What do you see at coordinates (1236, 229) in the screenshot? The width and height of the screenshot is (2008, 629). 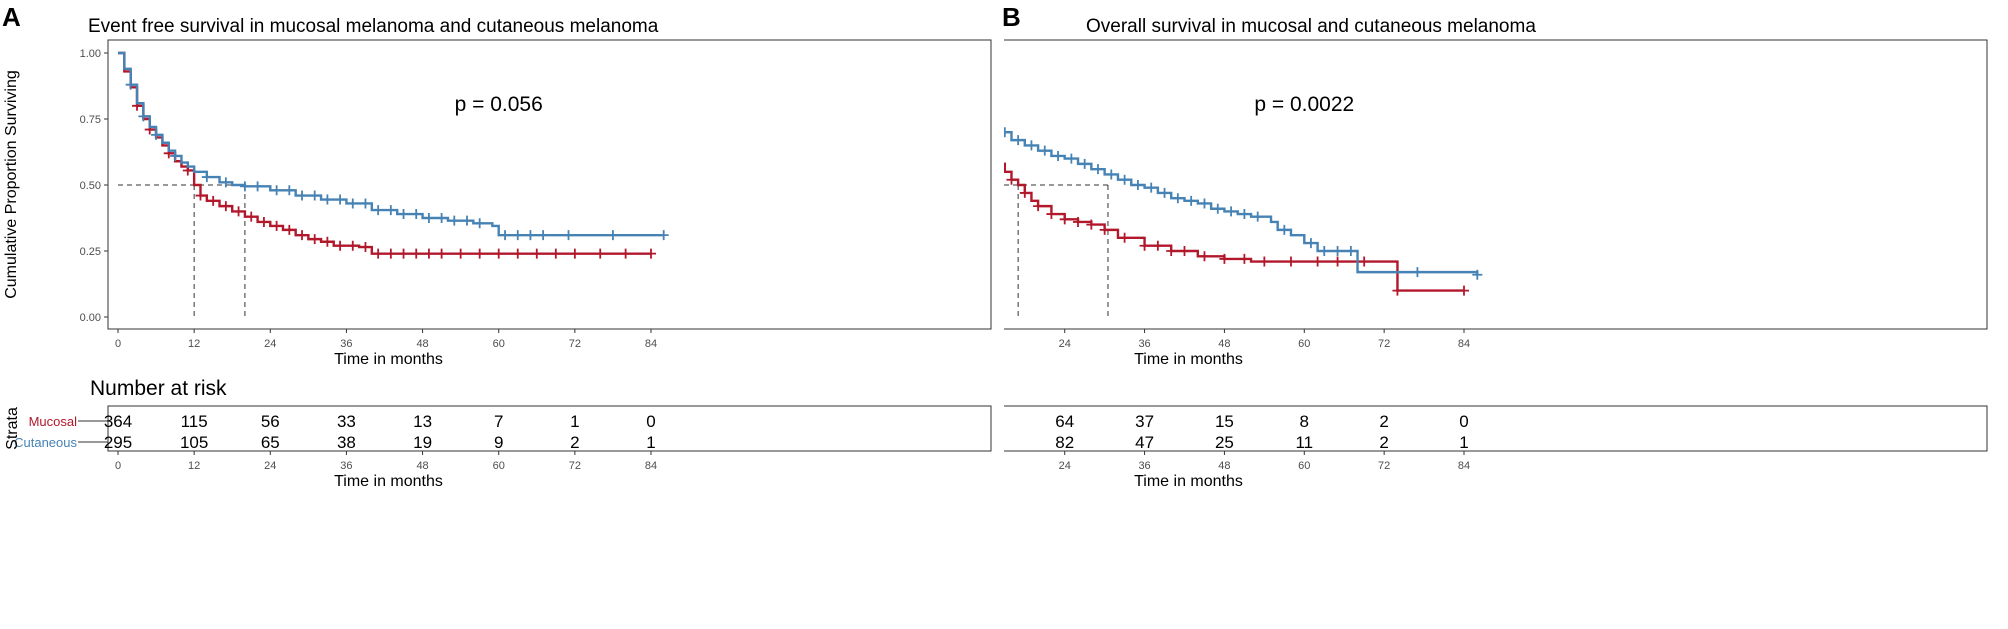 I see `series-mucosal` at bounding box center [1236, 229].